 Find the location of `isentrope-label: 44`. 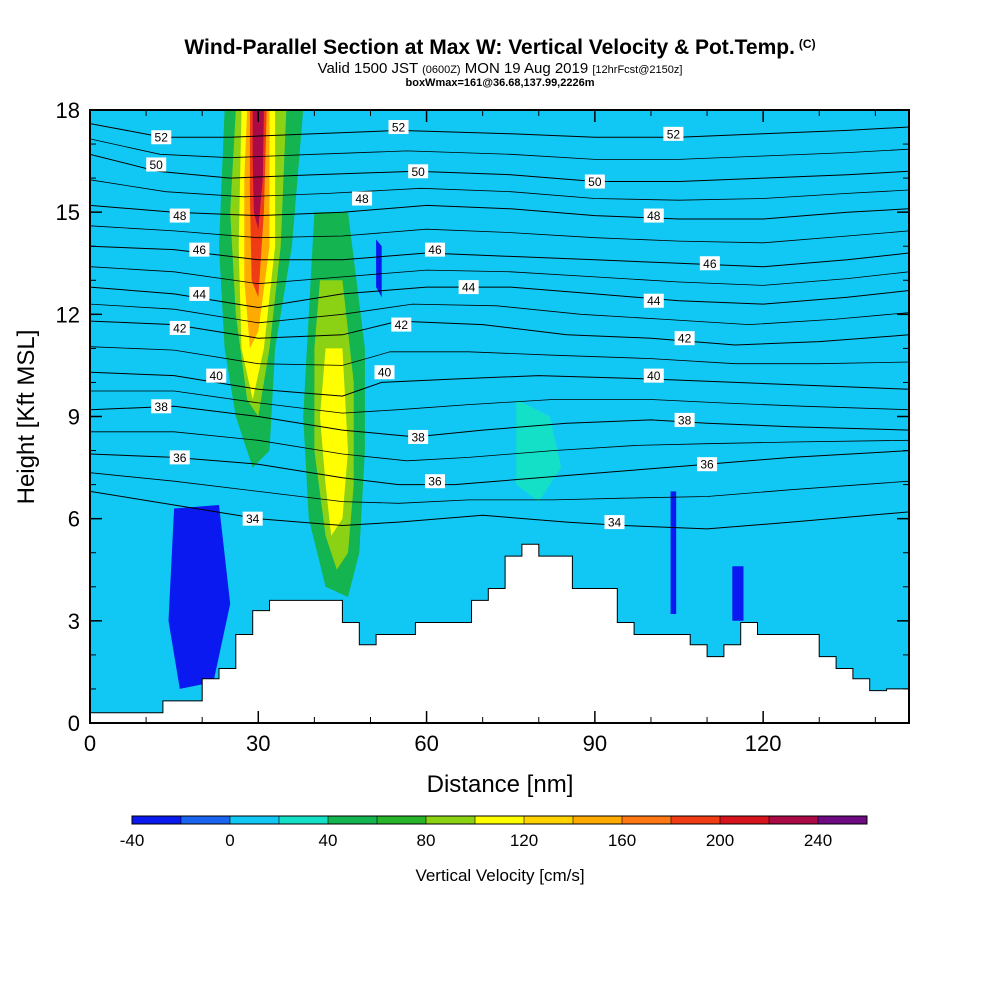

isentrope-label: 44 is located at coordinates (468, 287).